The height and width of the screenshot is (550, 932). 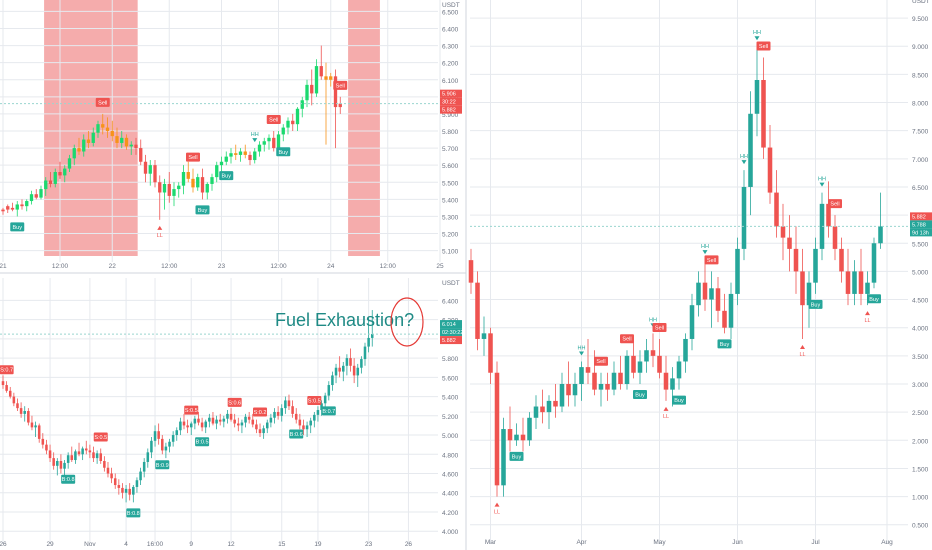 I want to click on y-tick-label: 6.500, so click(x=920, y=188).